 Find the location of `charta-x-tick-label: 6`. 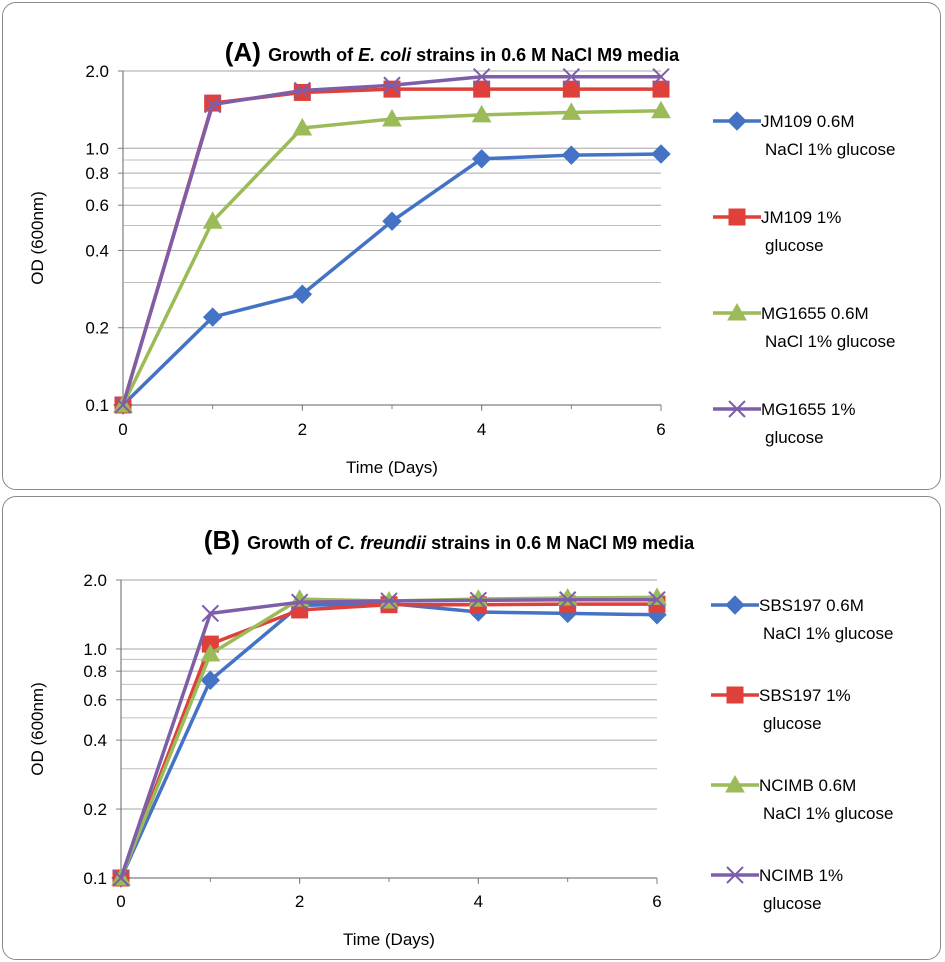

charta-x-tick-label: 6 is located at coordinates (660, 429).